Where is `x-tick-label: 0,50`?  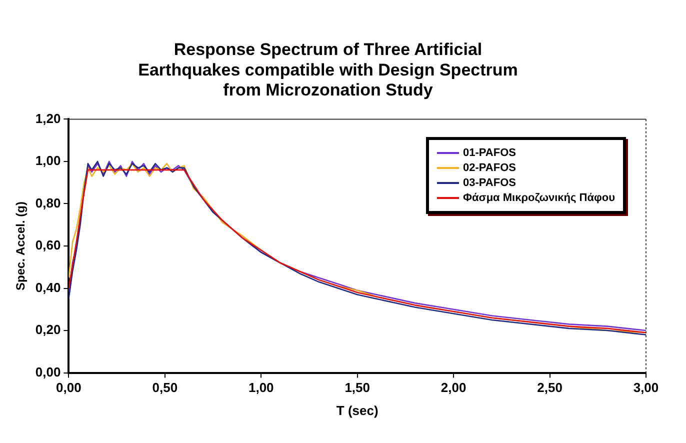
x-tick-label: 0,50 is located at coordinates (165, 388).